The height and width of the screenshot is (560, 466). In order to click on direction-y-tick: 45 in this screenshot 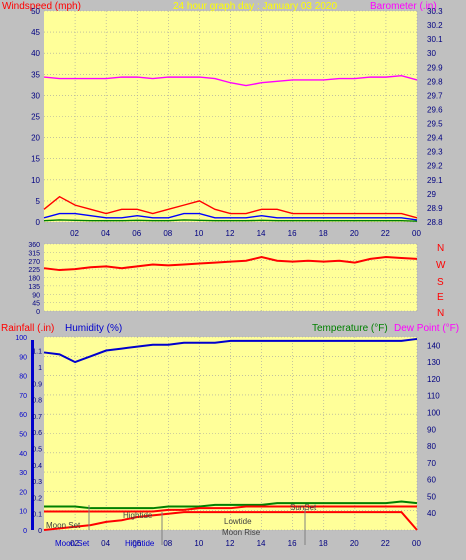, I will do `click(36, 304)`.